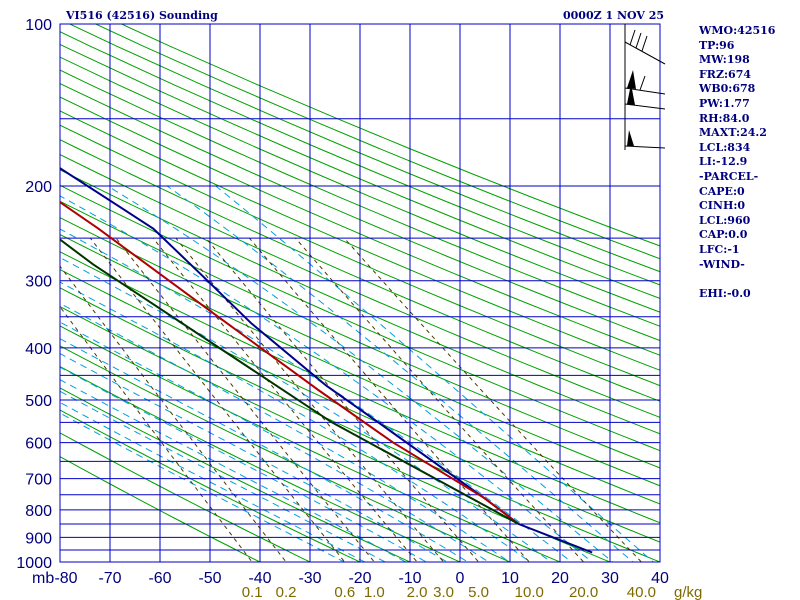 This screenshot has width=800, height=600. What do you see at coordinates (560, 578) in the screenshot?
I see `temperature-tick-label: 20` at bounding box center [560, 578].